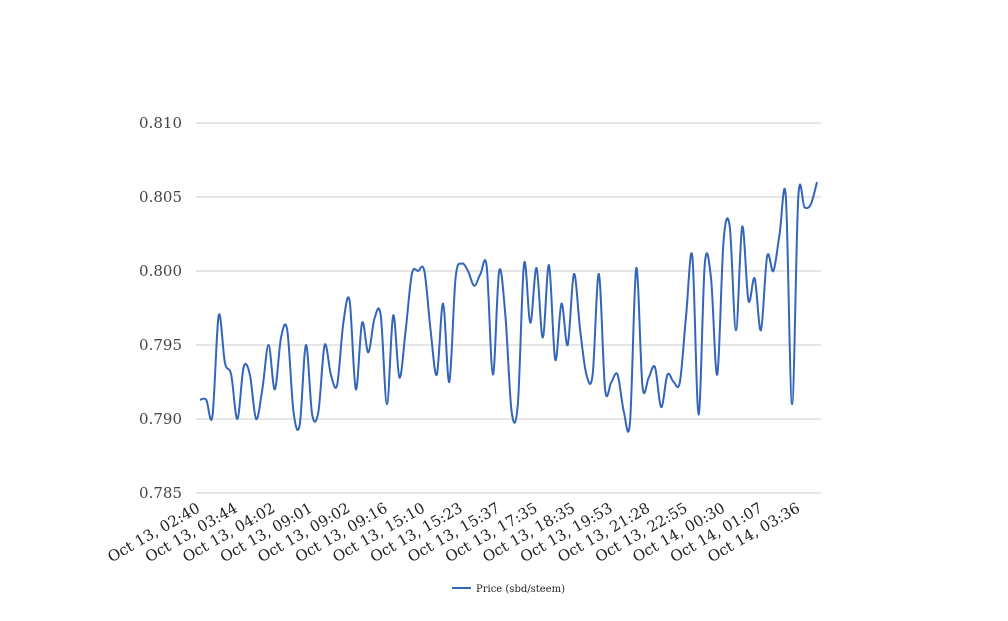 The height and width of the screenshot is (621, 1008). What do you see at coordinates (520, 589) in the screenshot?
I see `legend-label: Price (sbd/steem)` at bounding box center [520, 589].